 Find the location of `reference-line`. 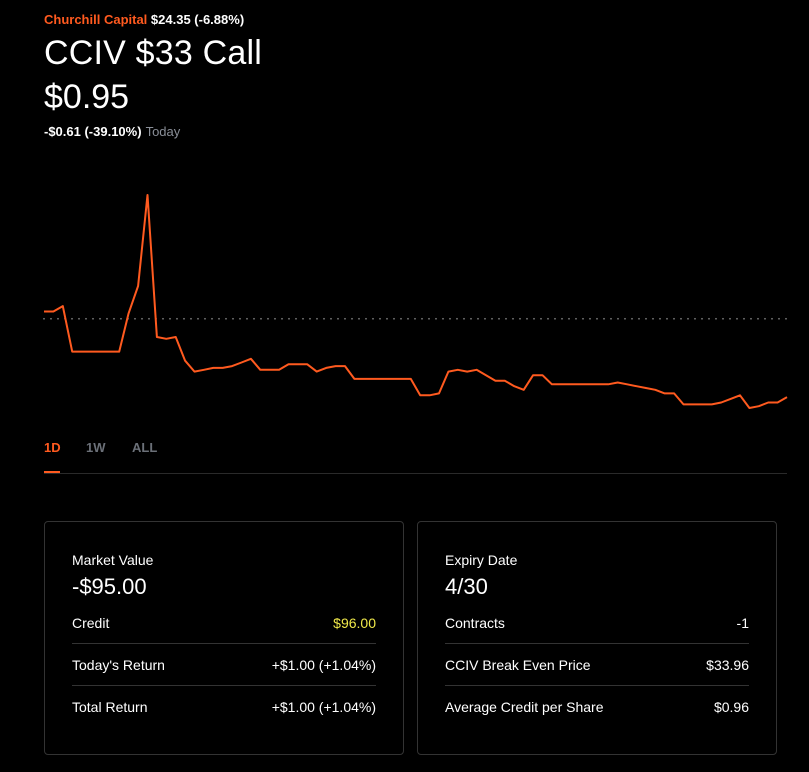

reference-line is located at coordinates (415, 318).